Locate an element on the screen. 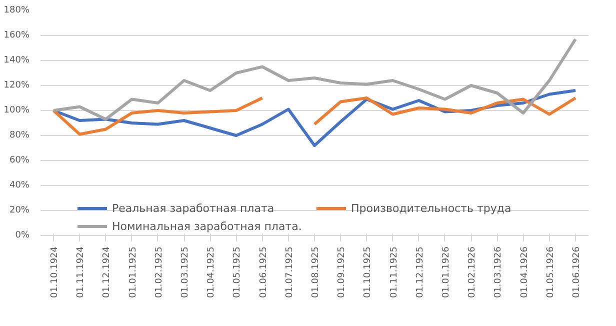 The image size is (616, 326). x-tick-label: 01.02.1926 is located at coordinates (473, 272).